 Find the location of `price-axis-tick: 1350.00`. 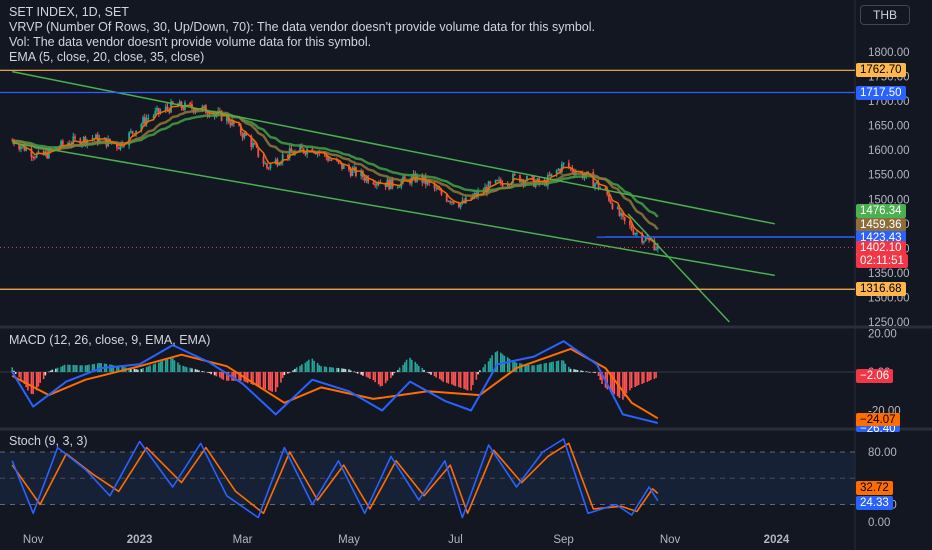

price-axis-tick: 1350.00 is located at coordinates (889, 274).